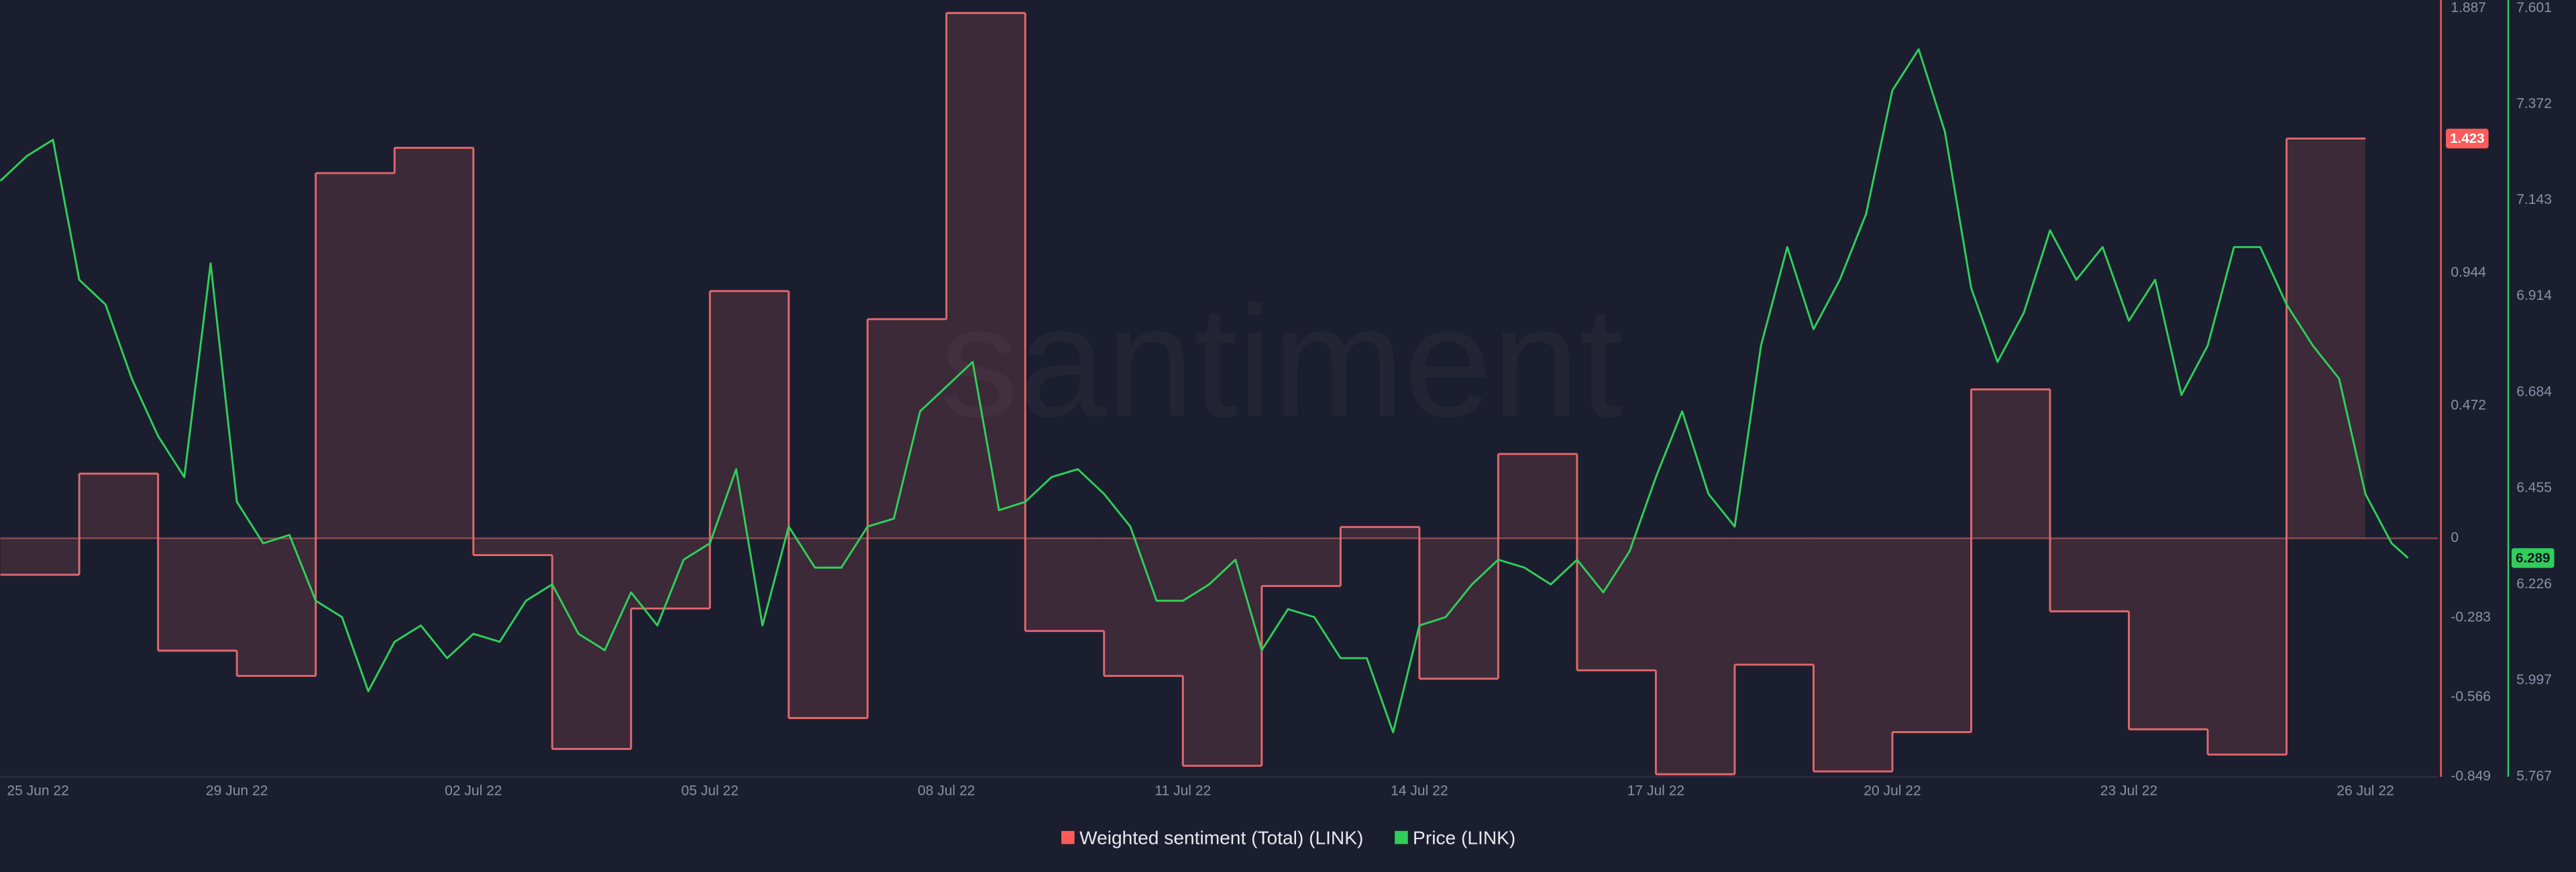  What do you see at coordinates (2471, 696) in the screenshot?
I see `y-tick-label: -0.566` at bounding box center [2471, 696].